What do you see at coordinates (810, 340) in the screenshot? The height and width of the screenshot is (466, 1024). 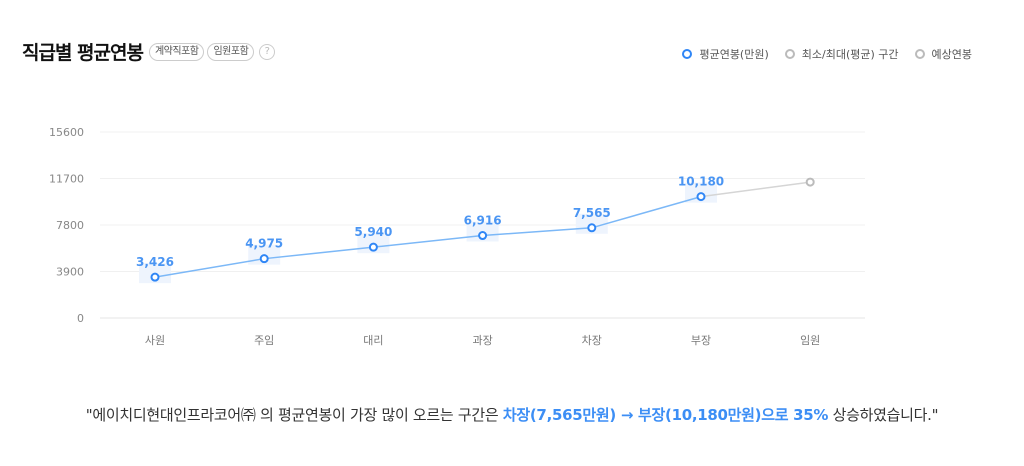 I see `x-tick-label: 임원` at bounding box center [810, 340].